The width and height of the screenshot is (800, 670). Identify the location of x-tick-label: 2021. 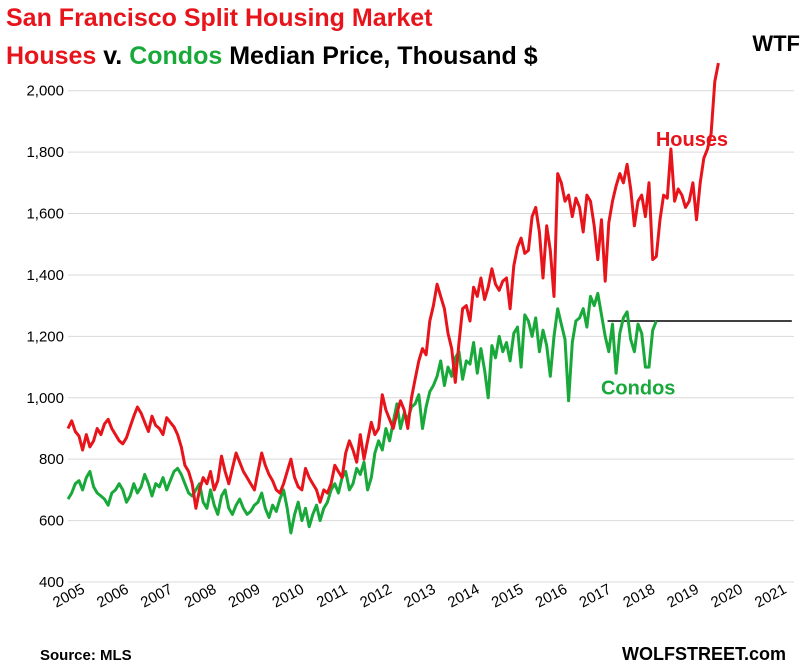
(770, 596).